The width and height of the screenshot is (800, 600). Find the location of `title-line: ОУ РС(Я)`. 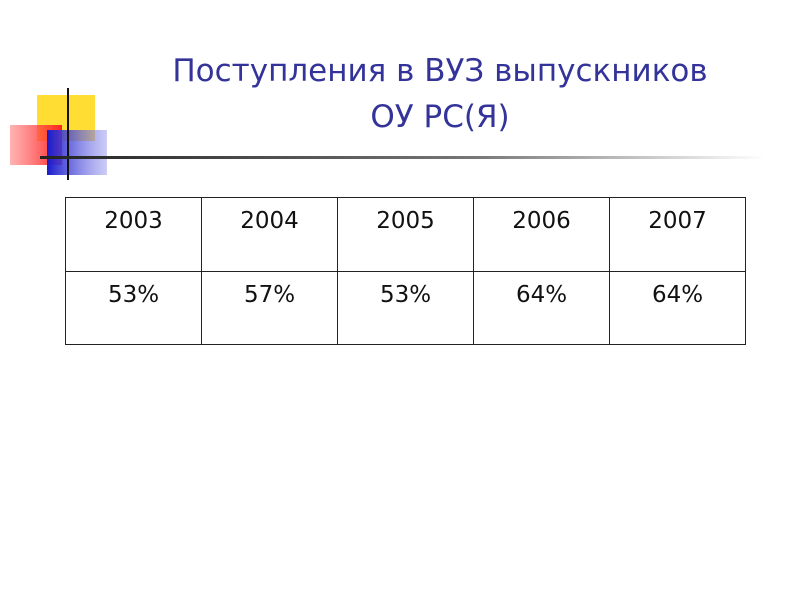

title-line: ОУ РС(Я) is located at coordinates (440, 117).